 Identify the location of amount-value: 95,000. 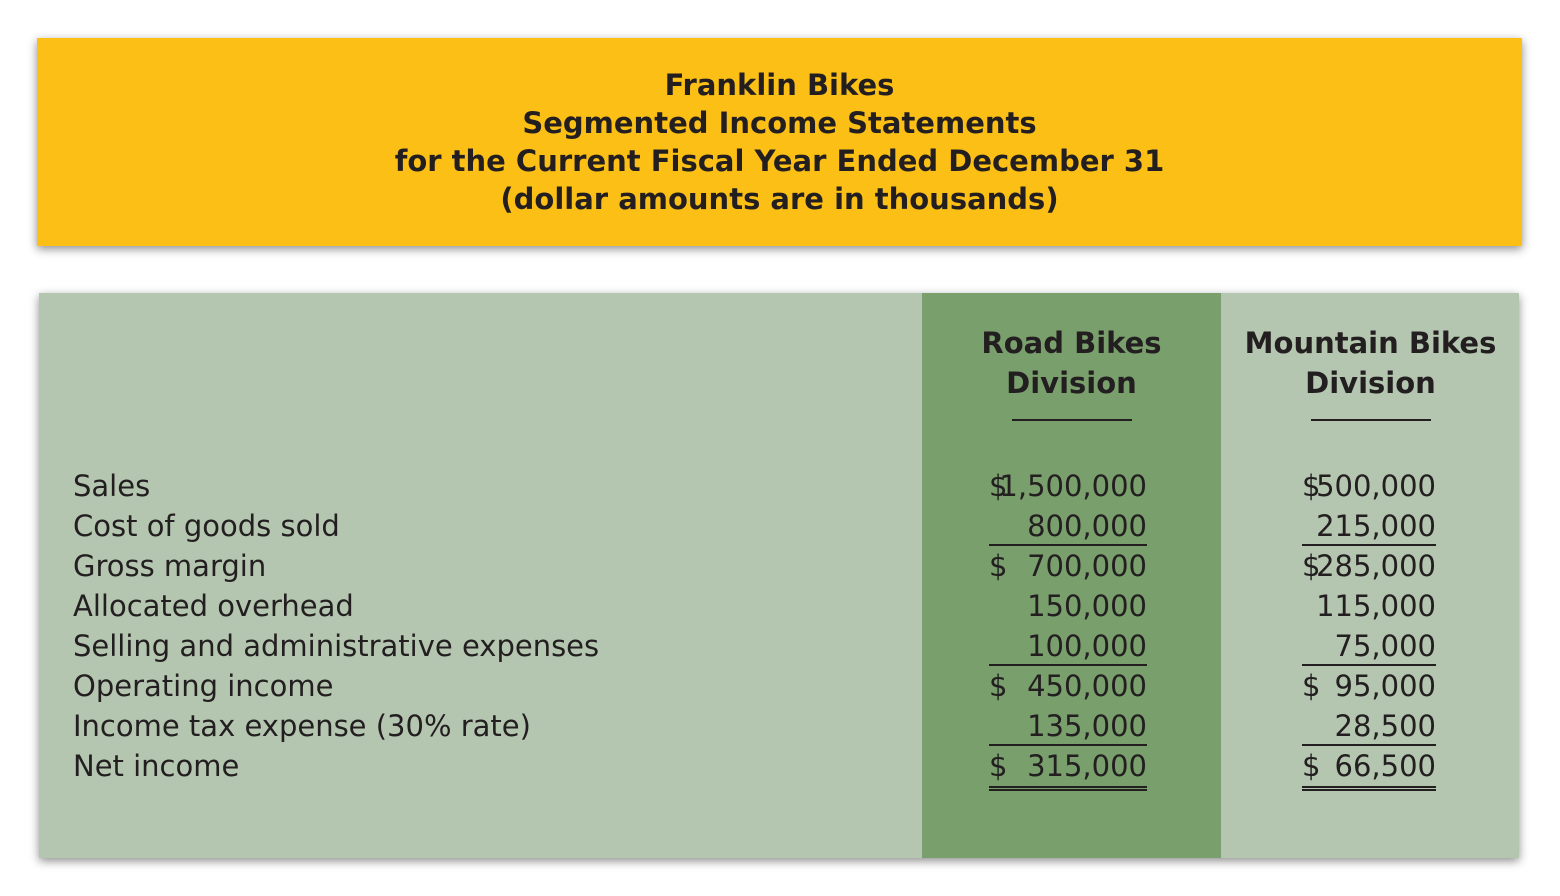
(1385, 686).